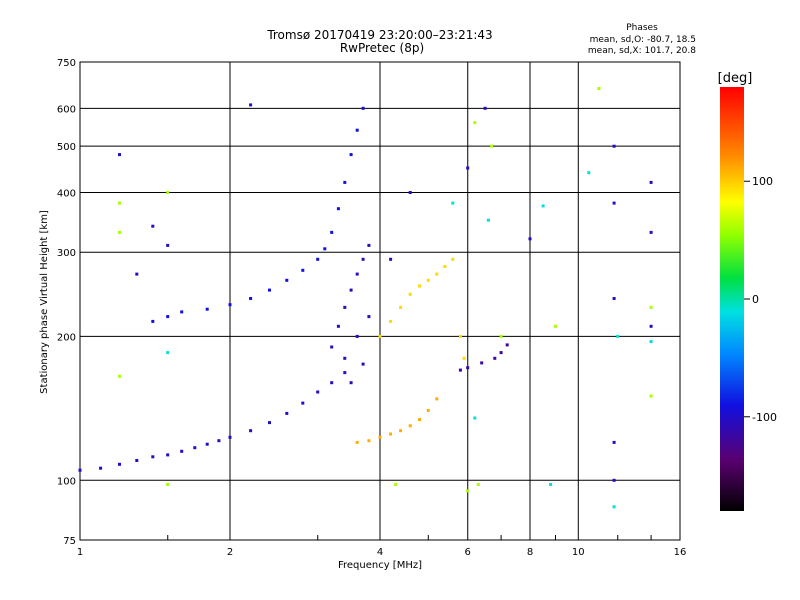 Image resolution: width=800 pixels, height=600 pixels. What do you see at coordinates (80, 552) in the screenshot?
I see `x-tick-label: 1` at bounding box center [80, 552].